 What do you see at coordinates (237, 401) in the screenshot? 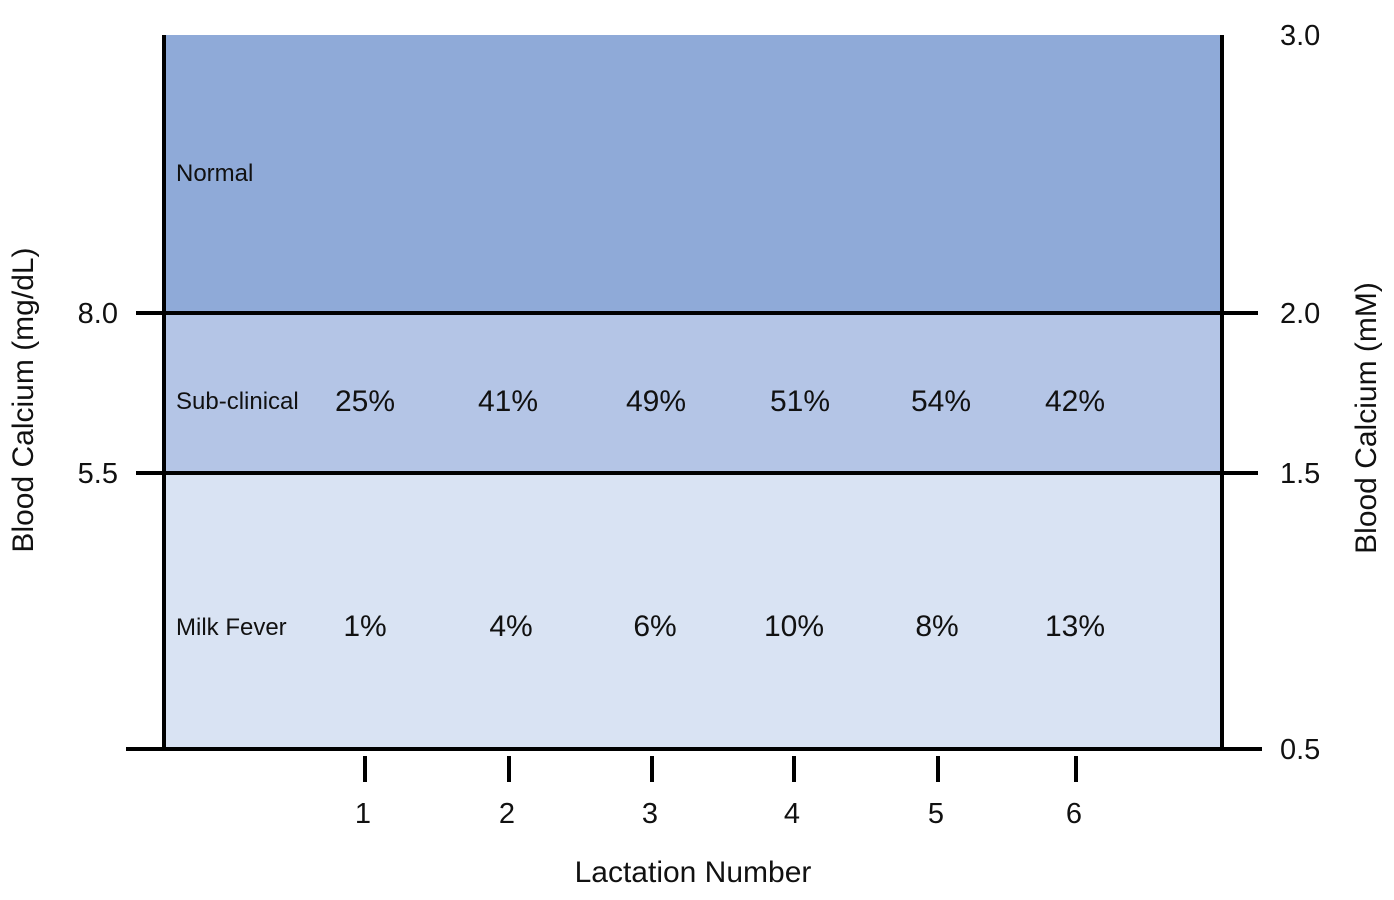
I see `zone-label-2: Sub-clinical` at bounding box center [237, 401].